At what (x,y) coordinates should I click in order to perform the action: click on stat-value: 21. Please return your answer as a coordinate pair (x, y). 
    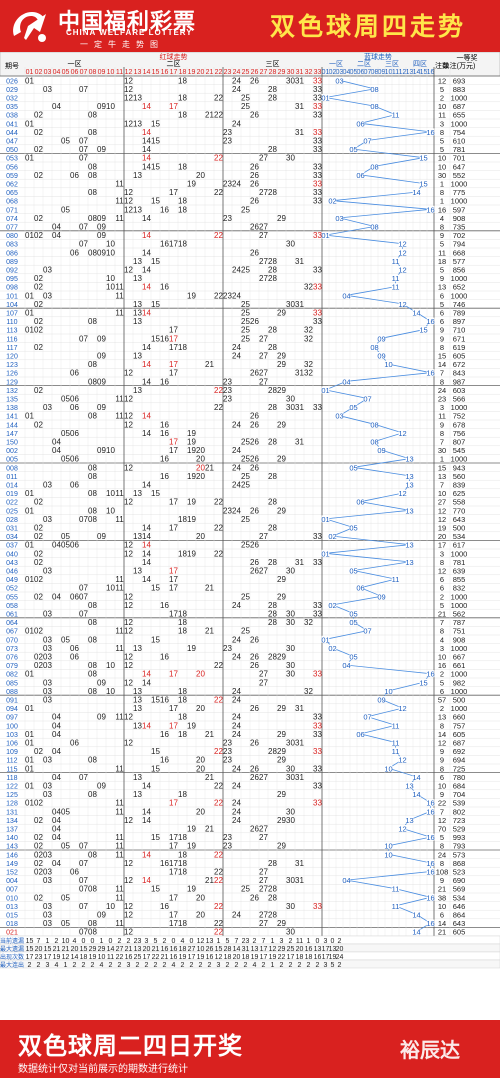
    Looking at the image, I should click on (129, 949).